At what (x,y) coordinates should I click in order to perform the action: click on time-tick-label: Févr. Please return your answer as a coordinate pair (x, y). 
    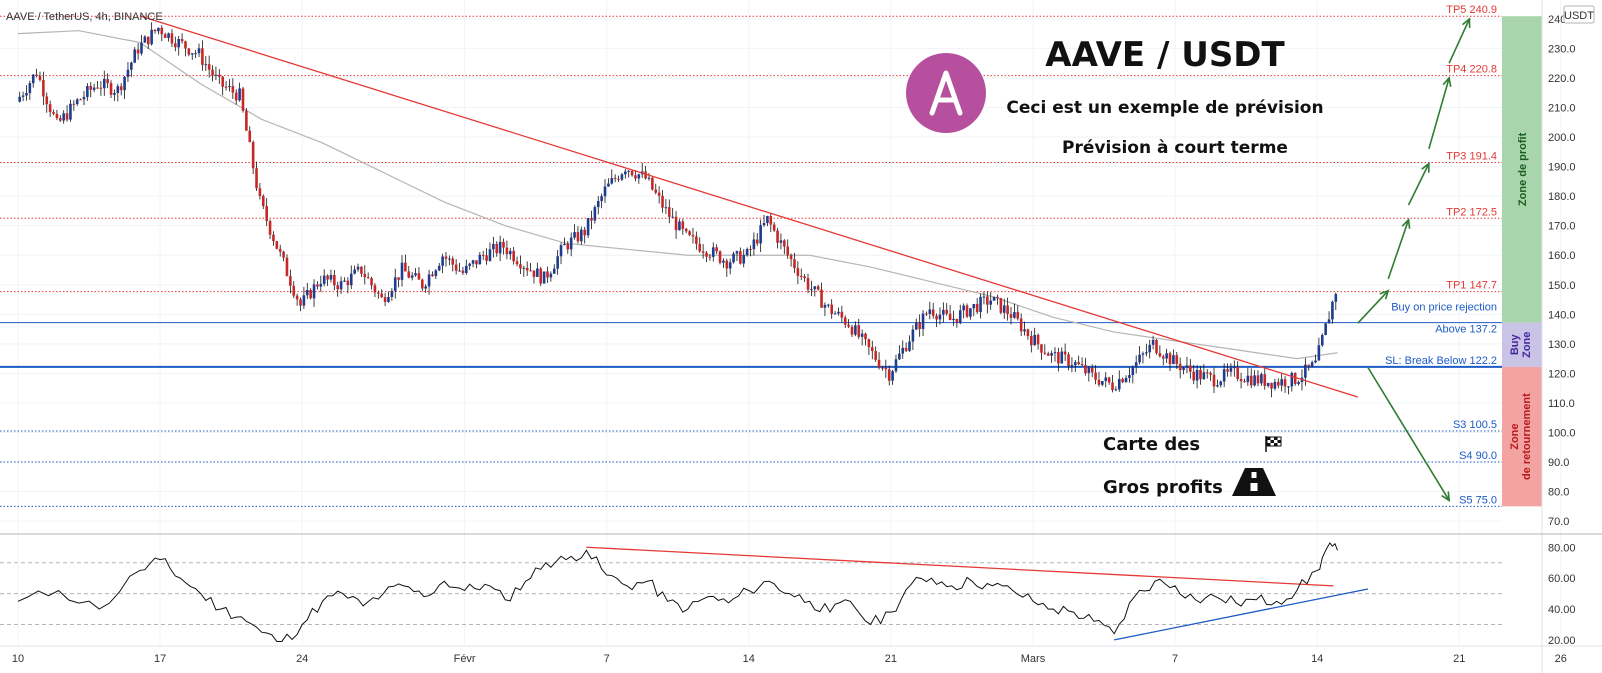
    Looking at the image, I should click on (465, 659).